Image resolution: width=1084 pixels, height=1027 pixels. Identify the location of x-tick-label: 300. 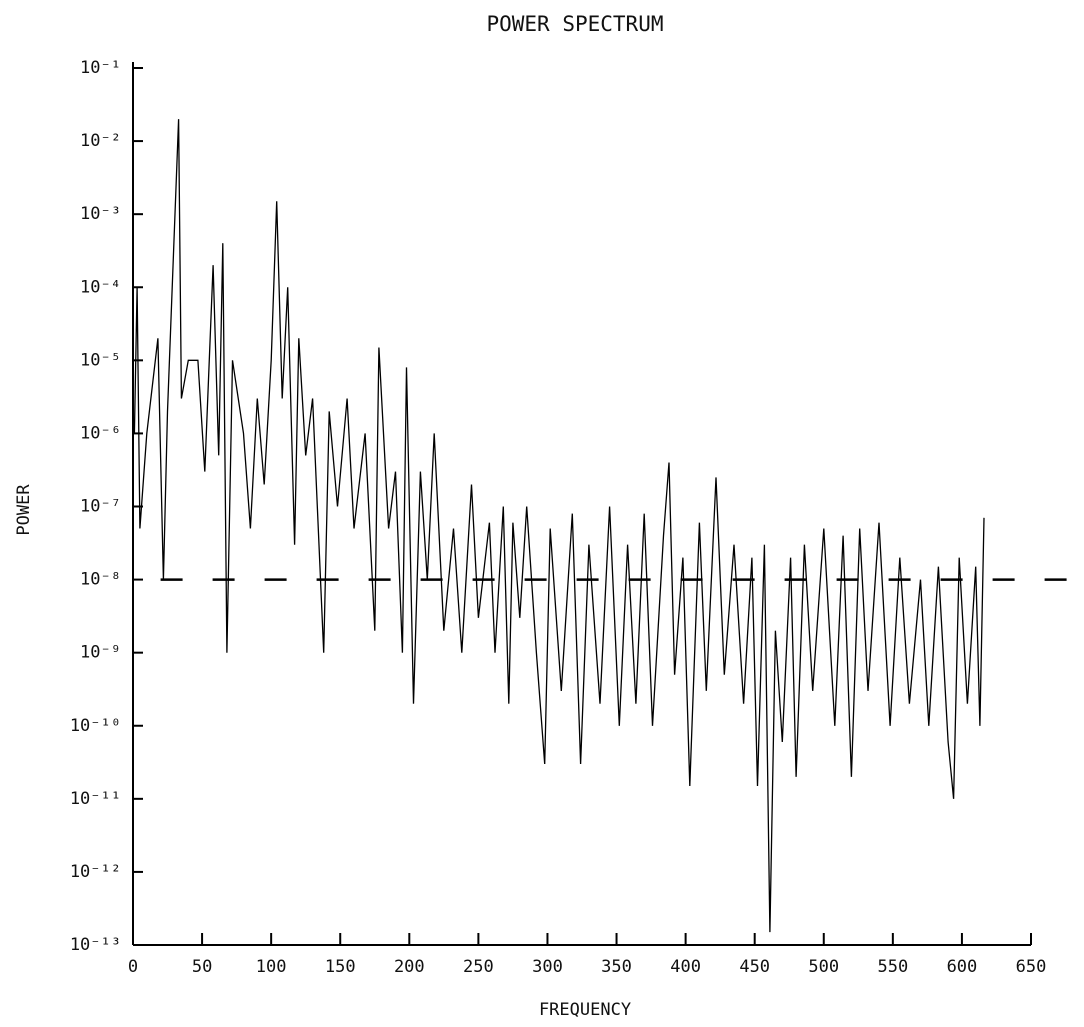
(547, 967).